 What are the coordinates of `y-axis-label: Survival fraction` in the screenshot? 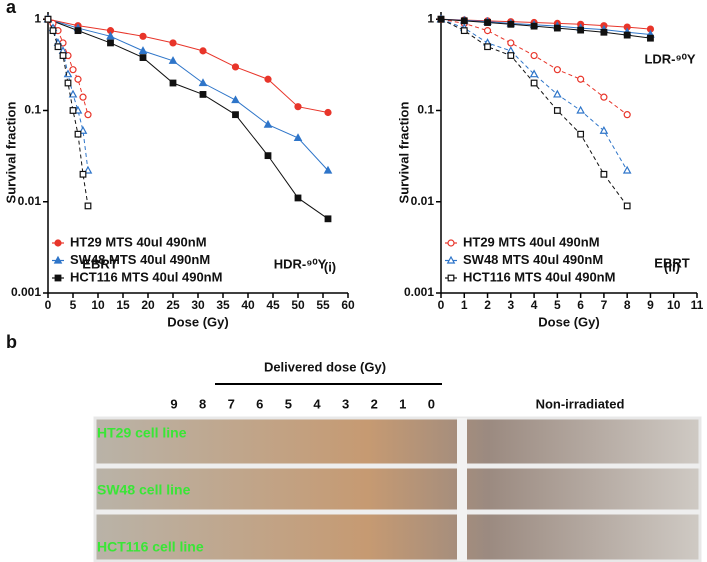 It's located at (403, 153).